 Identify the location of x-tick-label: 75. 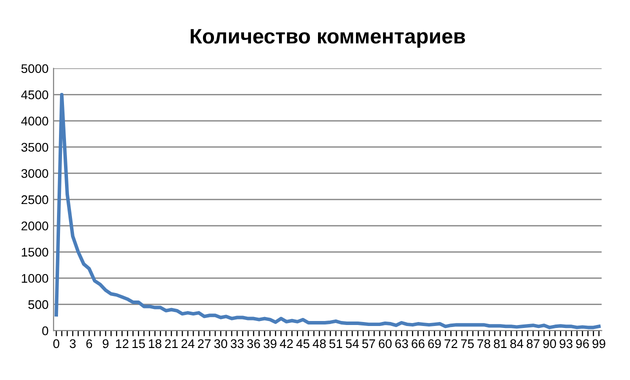
(467, 343).